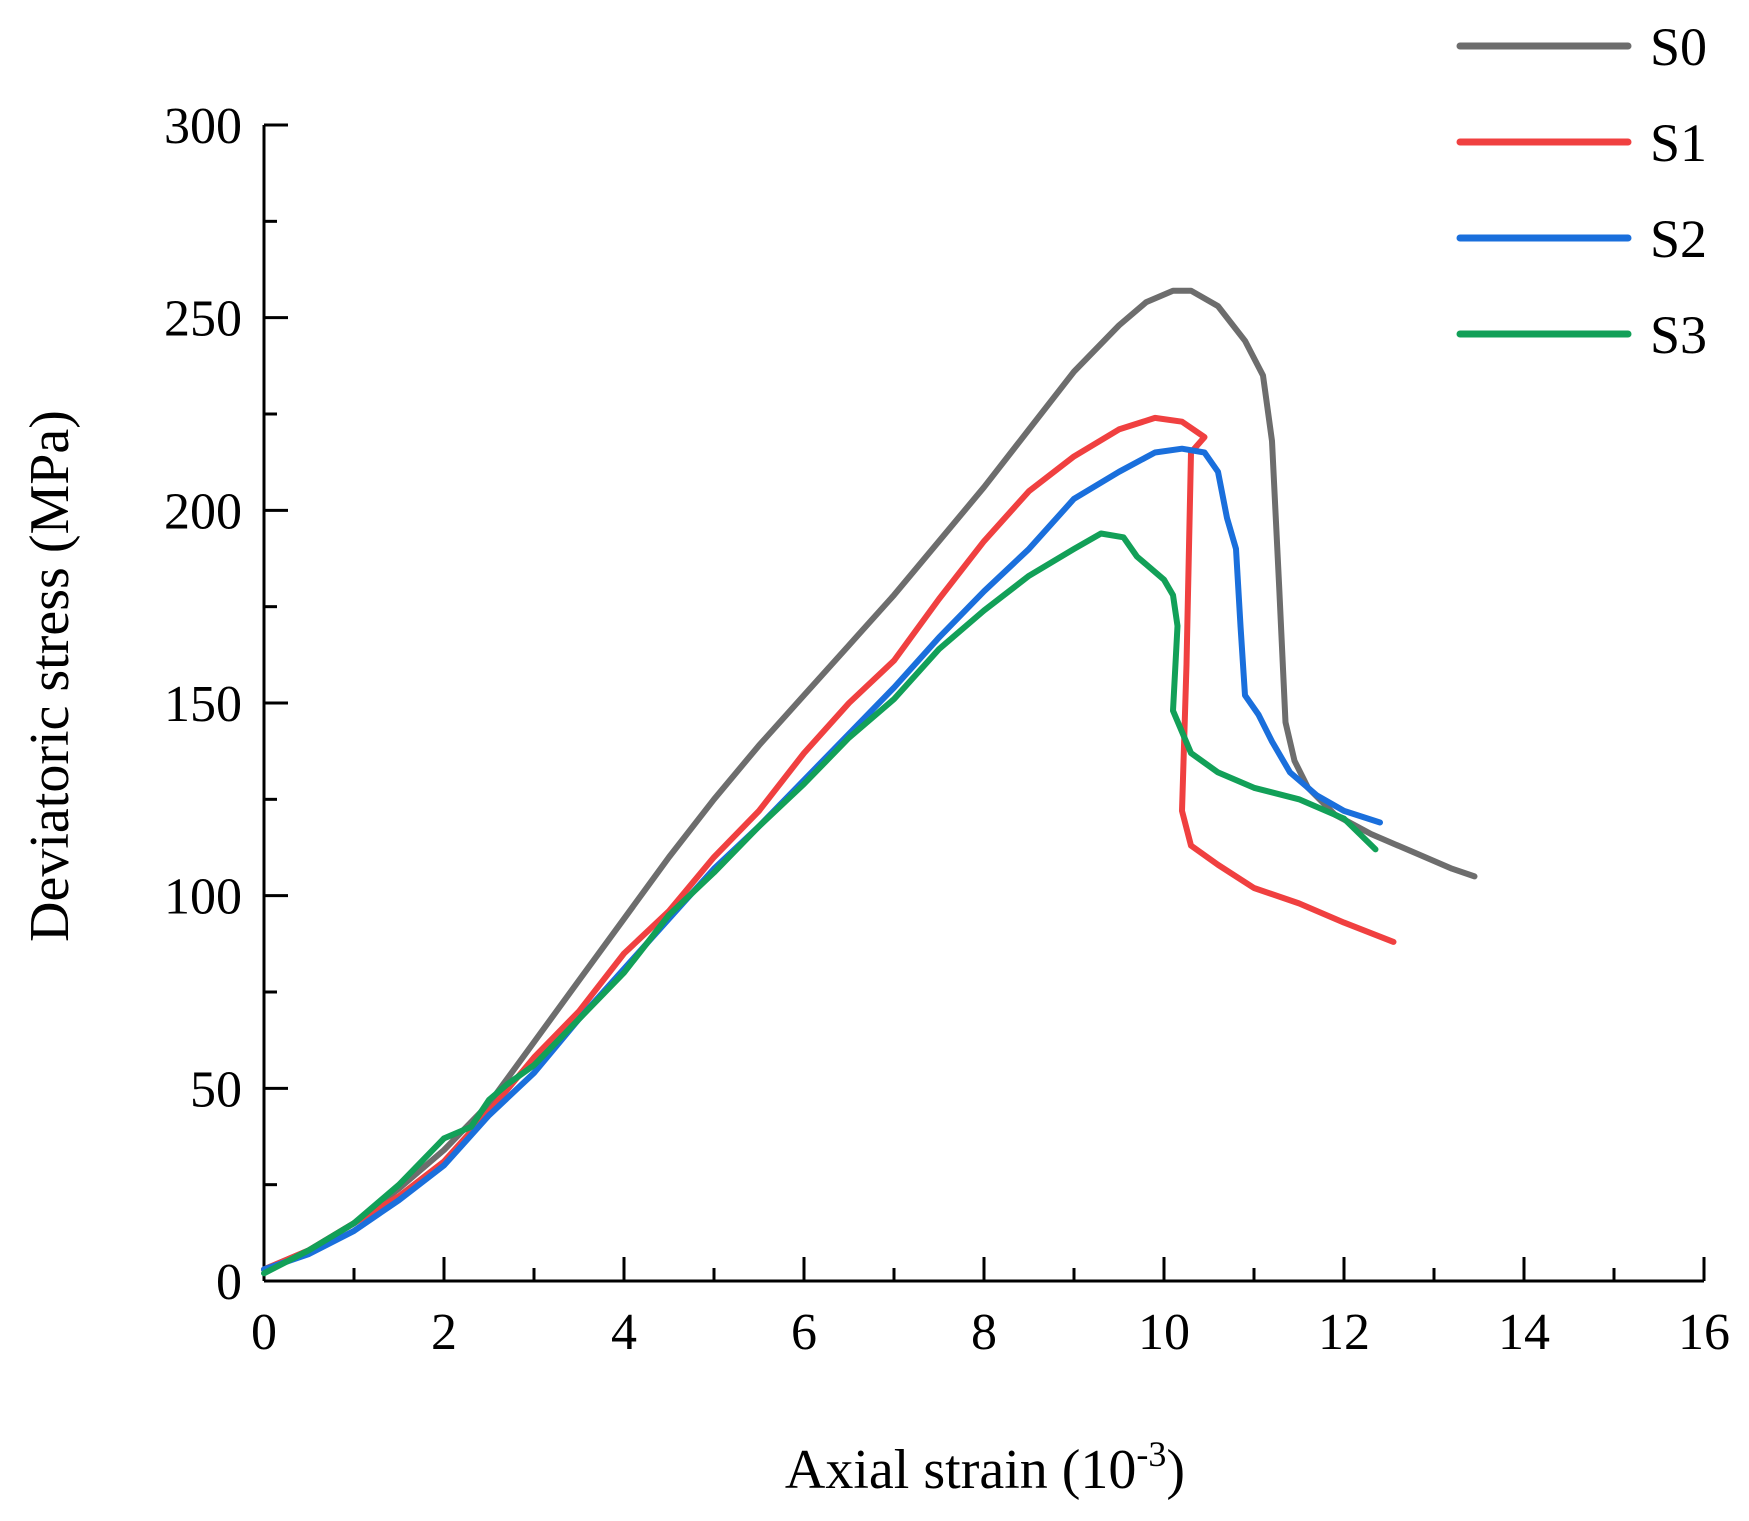  Describe the element at coordinates (804, 1332) in the screenshot. I see `x-tick-label: 6` at that location.